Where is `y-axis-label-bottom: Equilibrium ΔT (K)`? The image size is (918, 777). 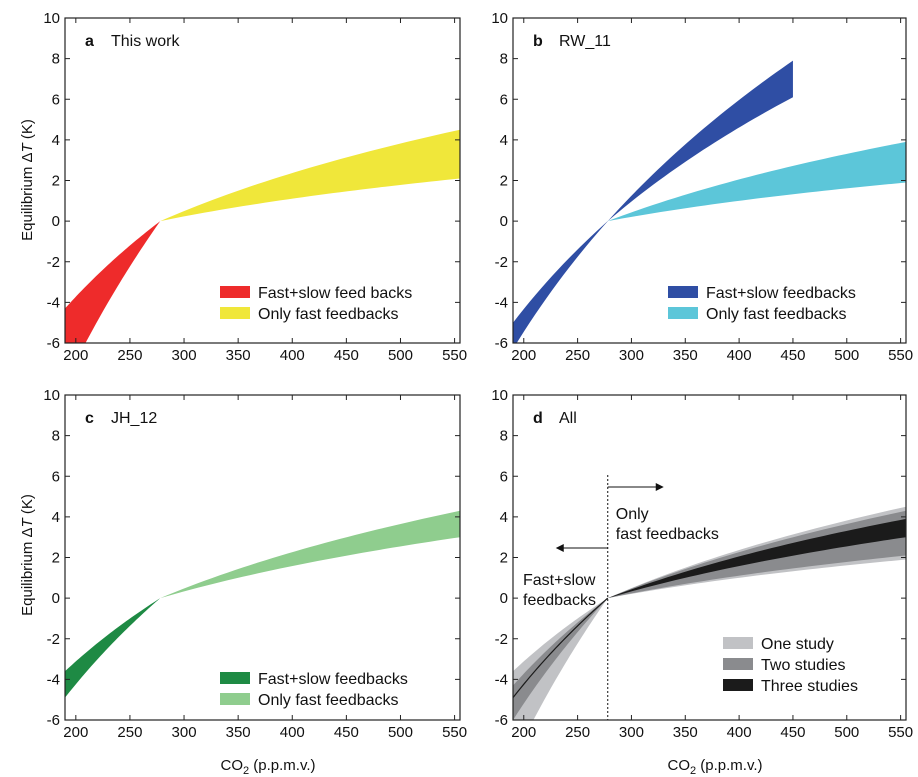
y-axis-label-bottom: Equilibrium ΔT (K) is located at coordinates (27, 555).